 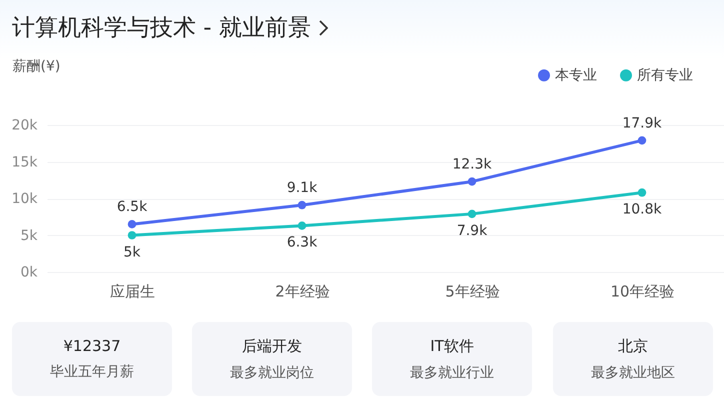 What do you see at coordinates (302, 242) in the screenshot?
I see `data-label: 6.3k` at bounding box center [302, 242].